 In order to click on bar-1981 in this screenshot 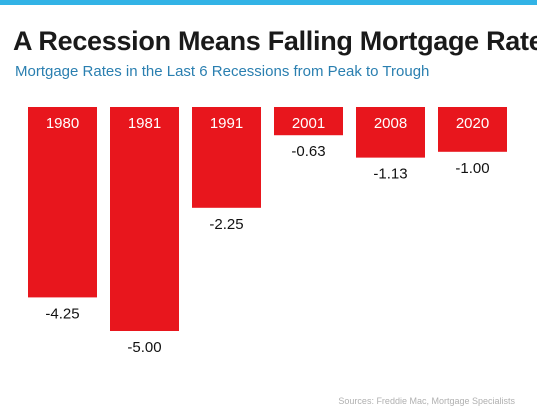, I will do `click(144, 219)`.